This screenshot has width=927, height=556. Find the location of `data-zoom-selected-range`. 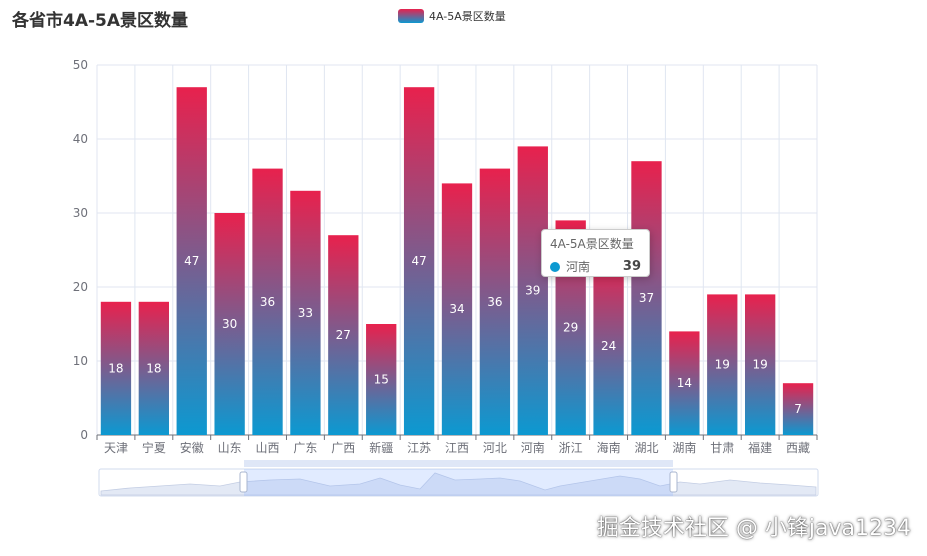

data-zoom-selected-range is located at coordinates (458, 482).